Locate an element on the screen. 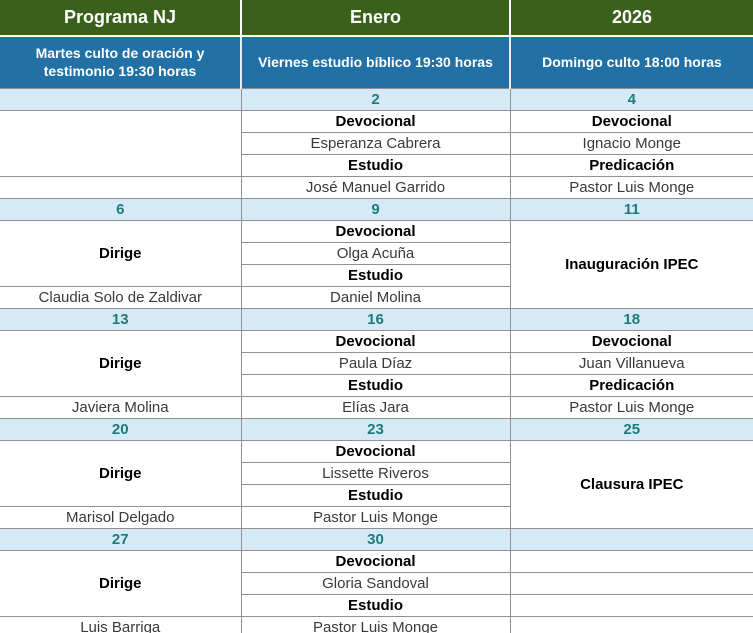 The height and width of the screenshot is (633, 753). name-cell: Marisol Delgado is located at coordinates (121, 517).